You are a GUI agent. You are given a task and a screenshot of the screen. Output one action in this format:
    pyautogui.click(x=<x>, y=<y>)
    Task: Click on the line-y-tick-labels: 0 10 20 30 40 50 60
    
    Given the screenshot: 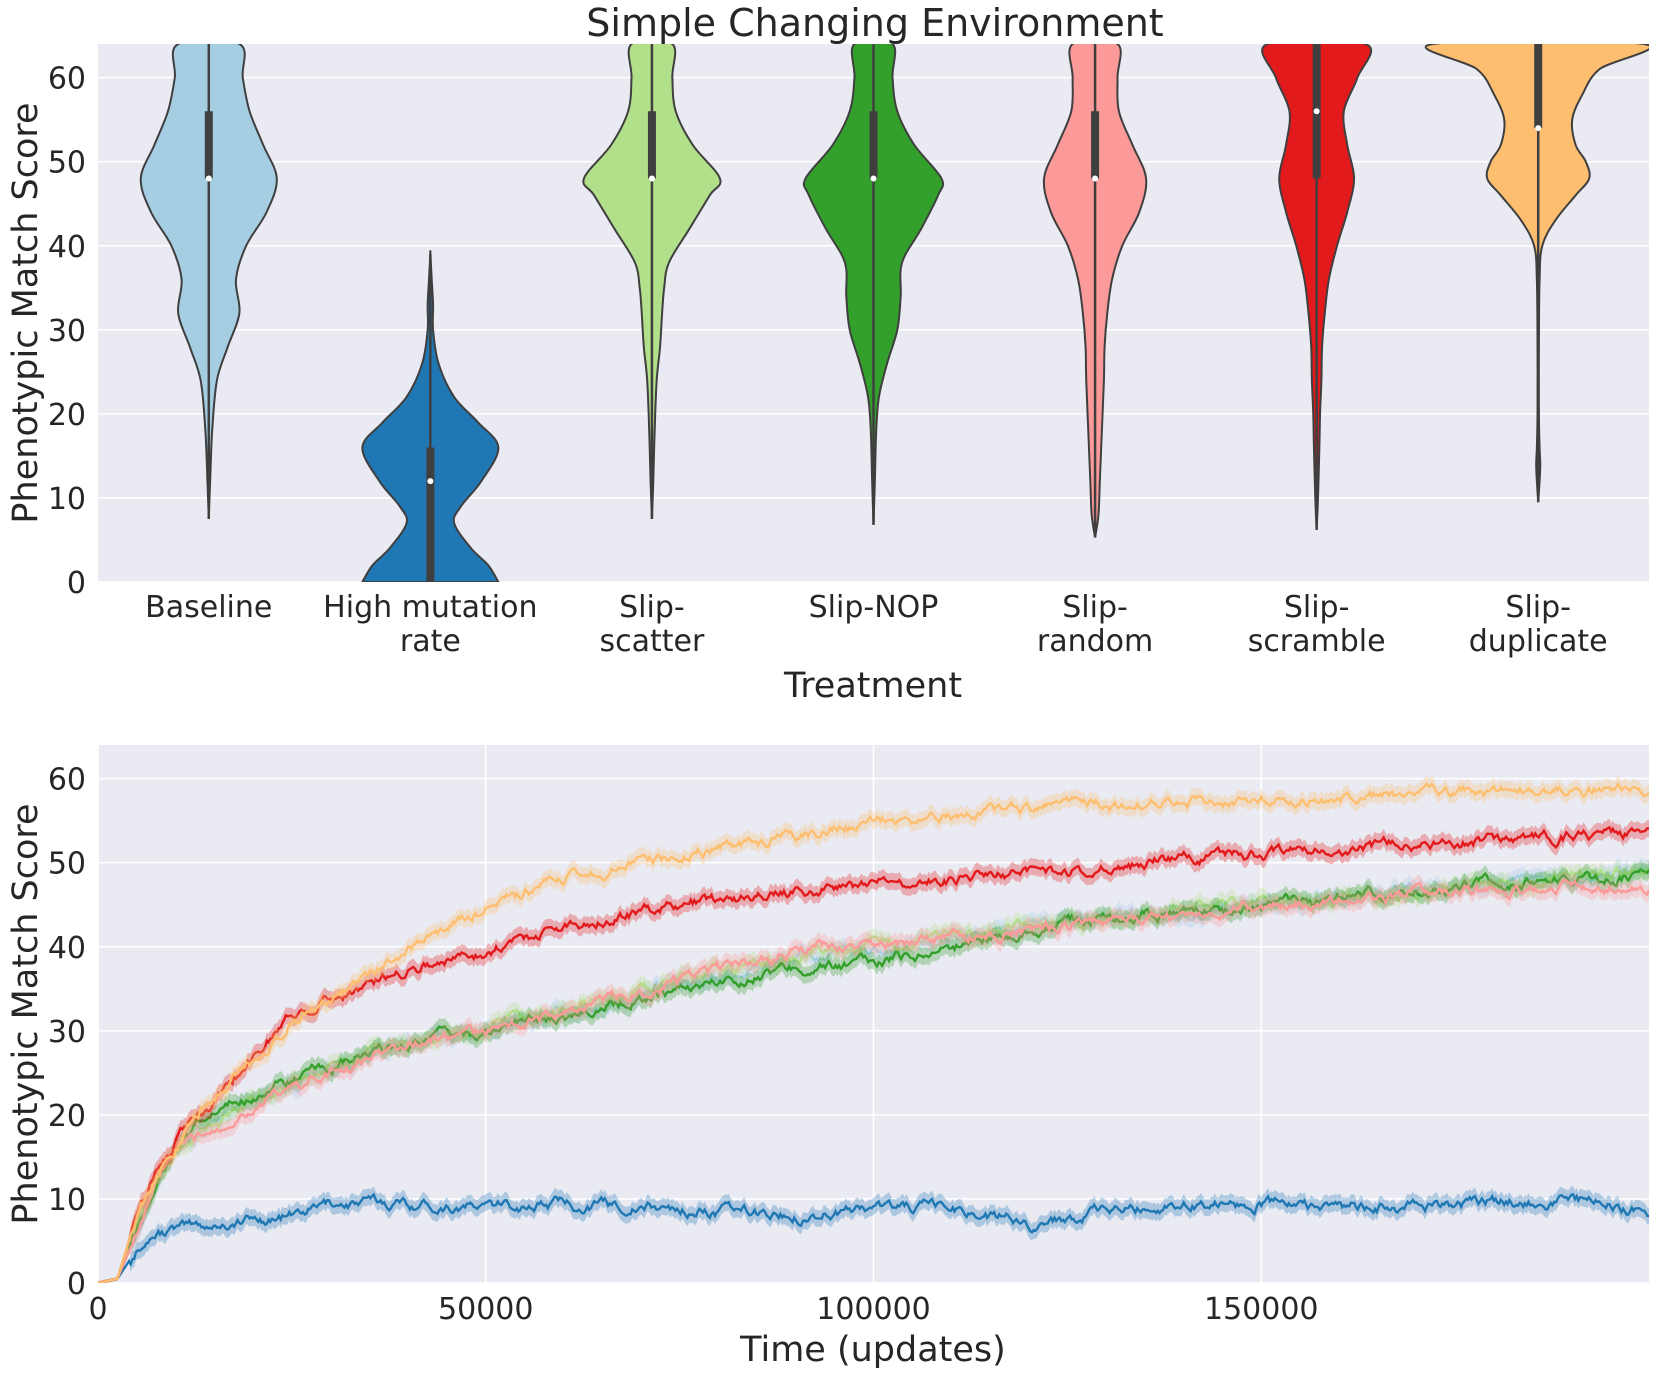 What is the action you would take?
    pyautogui.click(x=67, y=1032)
    